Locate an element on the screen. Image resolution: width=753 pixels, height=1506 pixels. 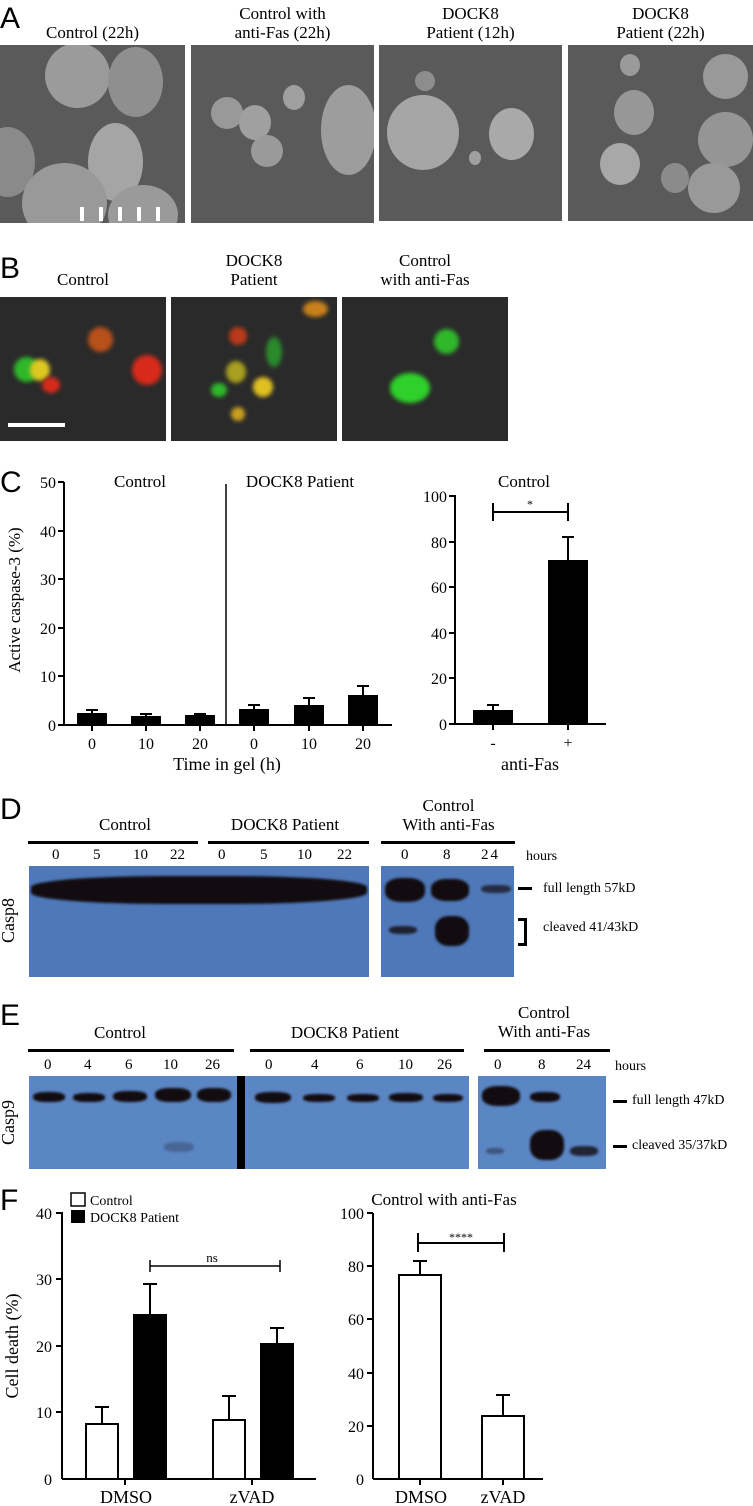
x-axis-label: anti-Fas is located at coordinates (530, 764).